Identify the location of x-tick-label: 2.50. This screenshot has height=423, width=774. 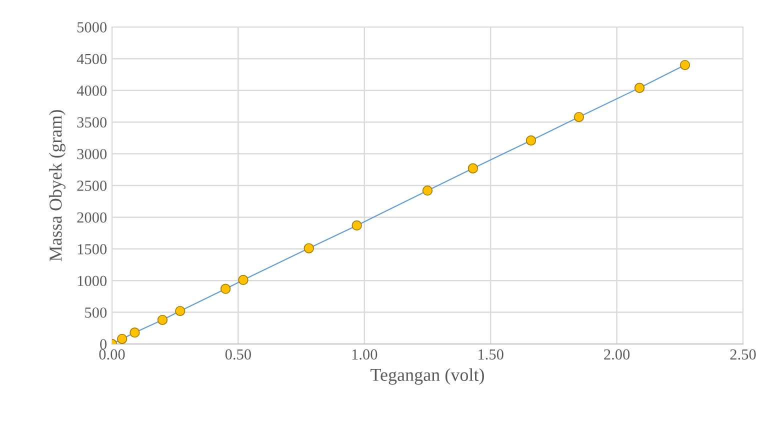
(743, 354).